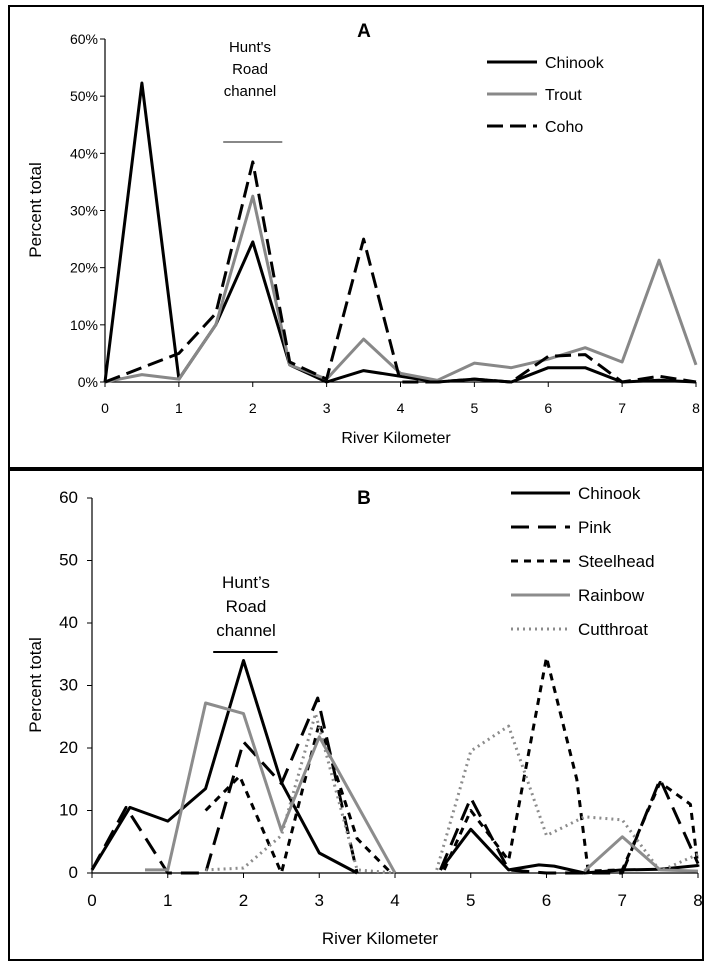 This screenshot has height=962, width=710. Describe the element at coordinates (68, 747) in the screenshot. I see `panel-b-y-tick-label: 20` at that location.